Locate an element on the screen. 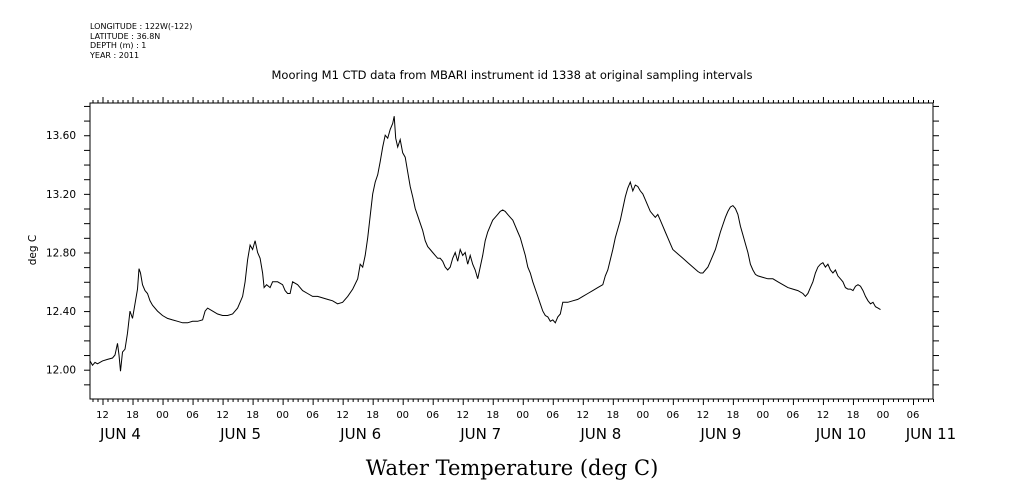 The height and width of the screenshot is (504, 1009). y-tick-label: 12.80 is located at coordinates (61, 253).